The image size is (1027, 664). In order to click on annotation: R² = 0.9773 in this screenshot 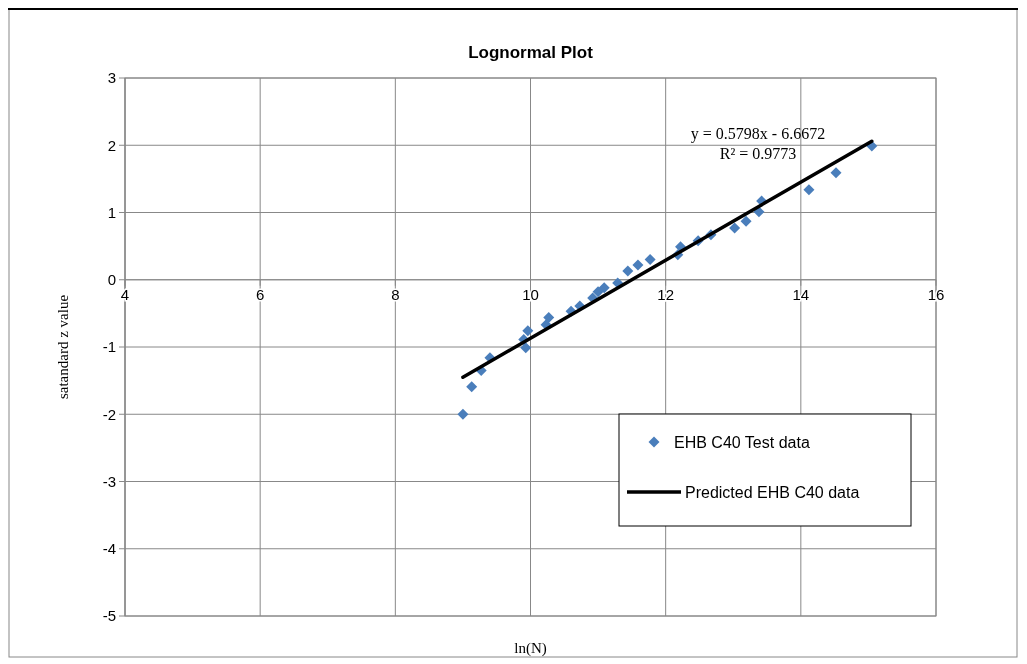, I will do `click(758, 153)`.